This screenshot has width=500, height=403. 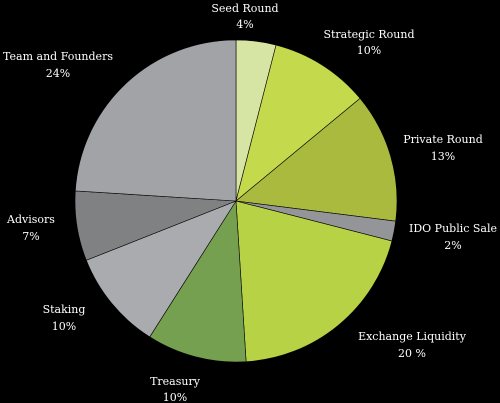 I want to click on label-exchange-liquidity: Exchange Liquidity, so click(x=412, y=336).